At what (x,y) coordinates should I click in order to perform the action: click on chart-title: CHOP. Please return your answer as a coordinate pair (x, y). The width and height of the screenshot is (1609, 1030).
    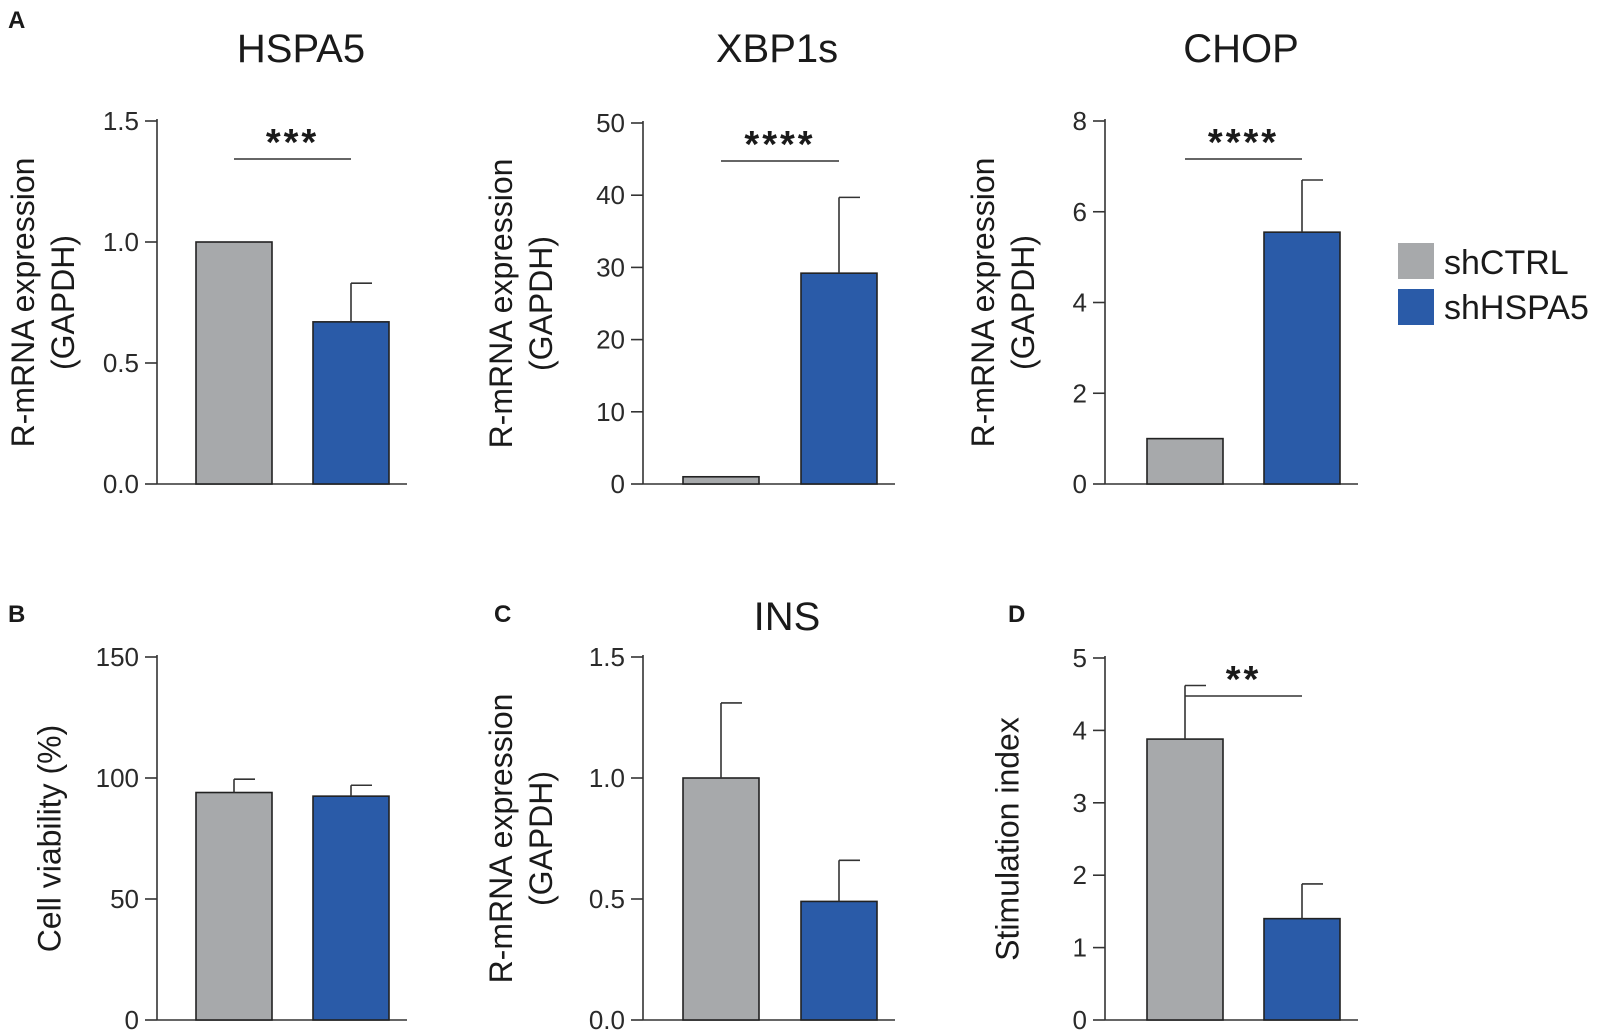
    Looking at the image, I should click on (1241, 49).